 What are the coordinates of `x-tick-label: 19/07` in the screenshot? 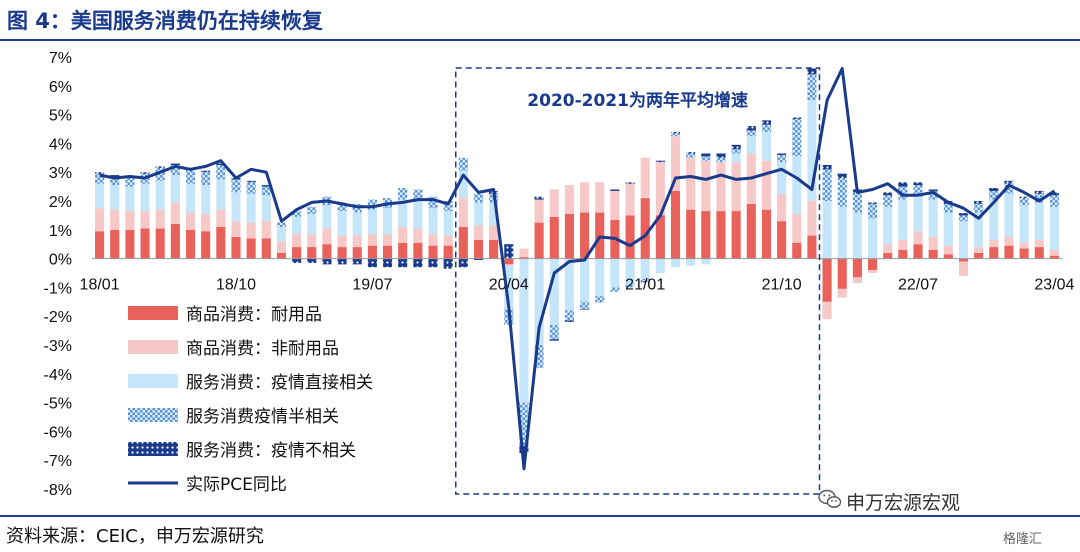 It's located at (372, 285).